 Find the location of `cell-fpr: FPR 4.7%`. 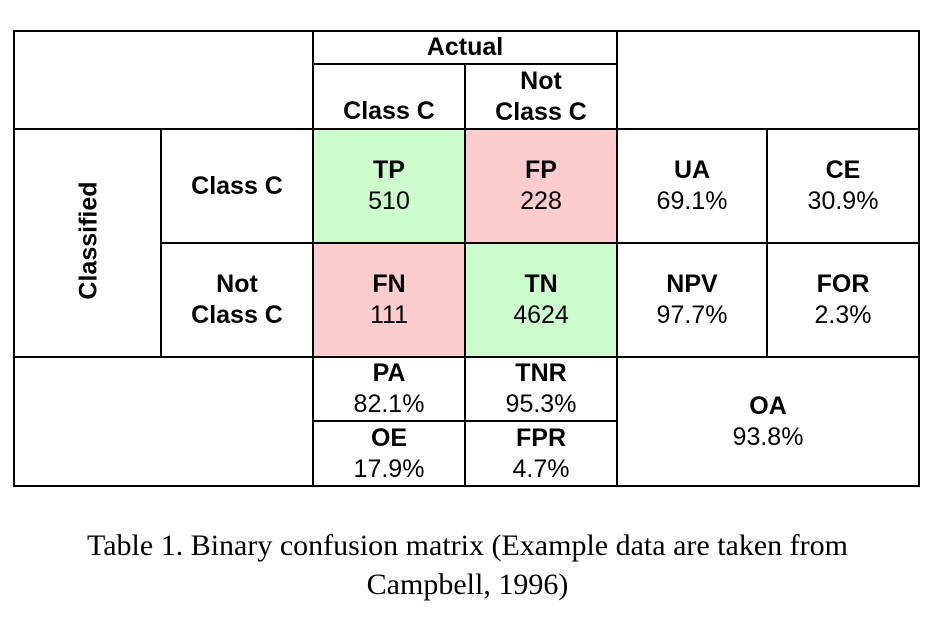

cell-fpr: FPR 4.7% is located at coordinates (541, 453).